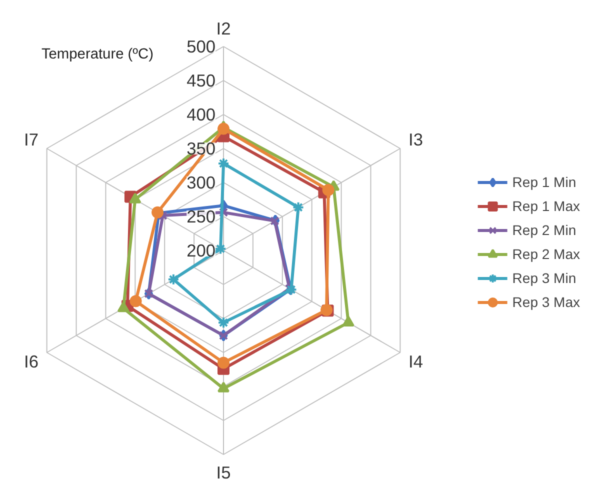 Image resolution: width=590 pixels, height=483 pixels. Describe the element at coordinates (201, 250) in the screenshot. I see `y-tick-label: 200` at that location.